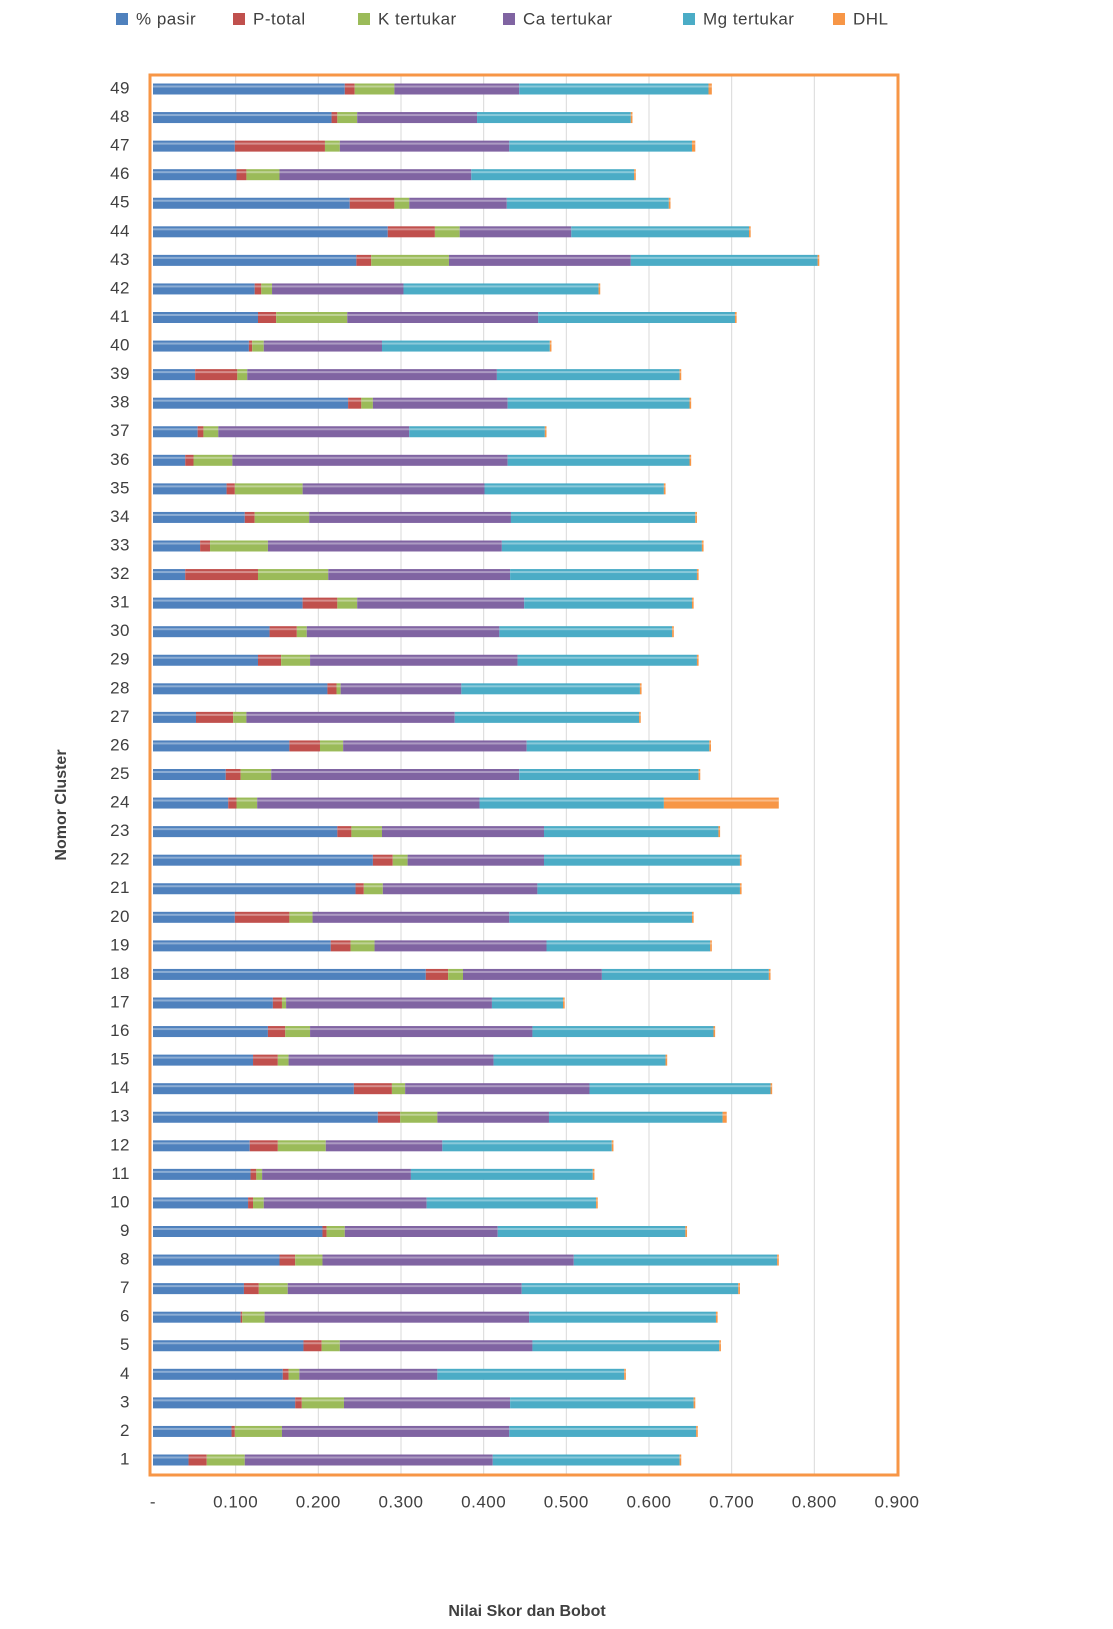 The width and height of the screenshot is (1113, 1629). What do you see at coordinates (120, 116) in the screenshot?
I see `y-tick-label: 48` at bounding box center [120, 116].